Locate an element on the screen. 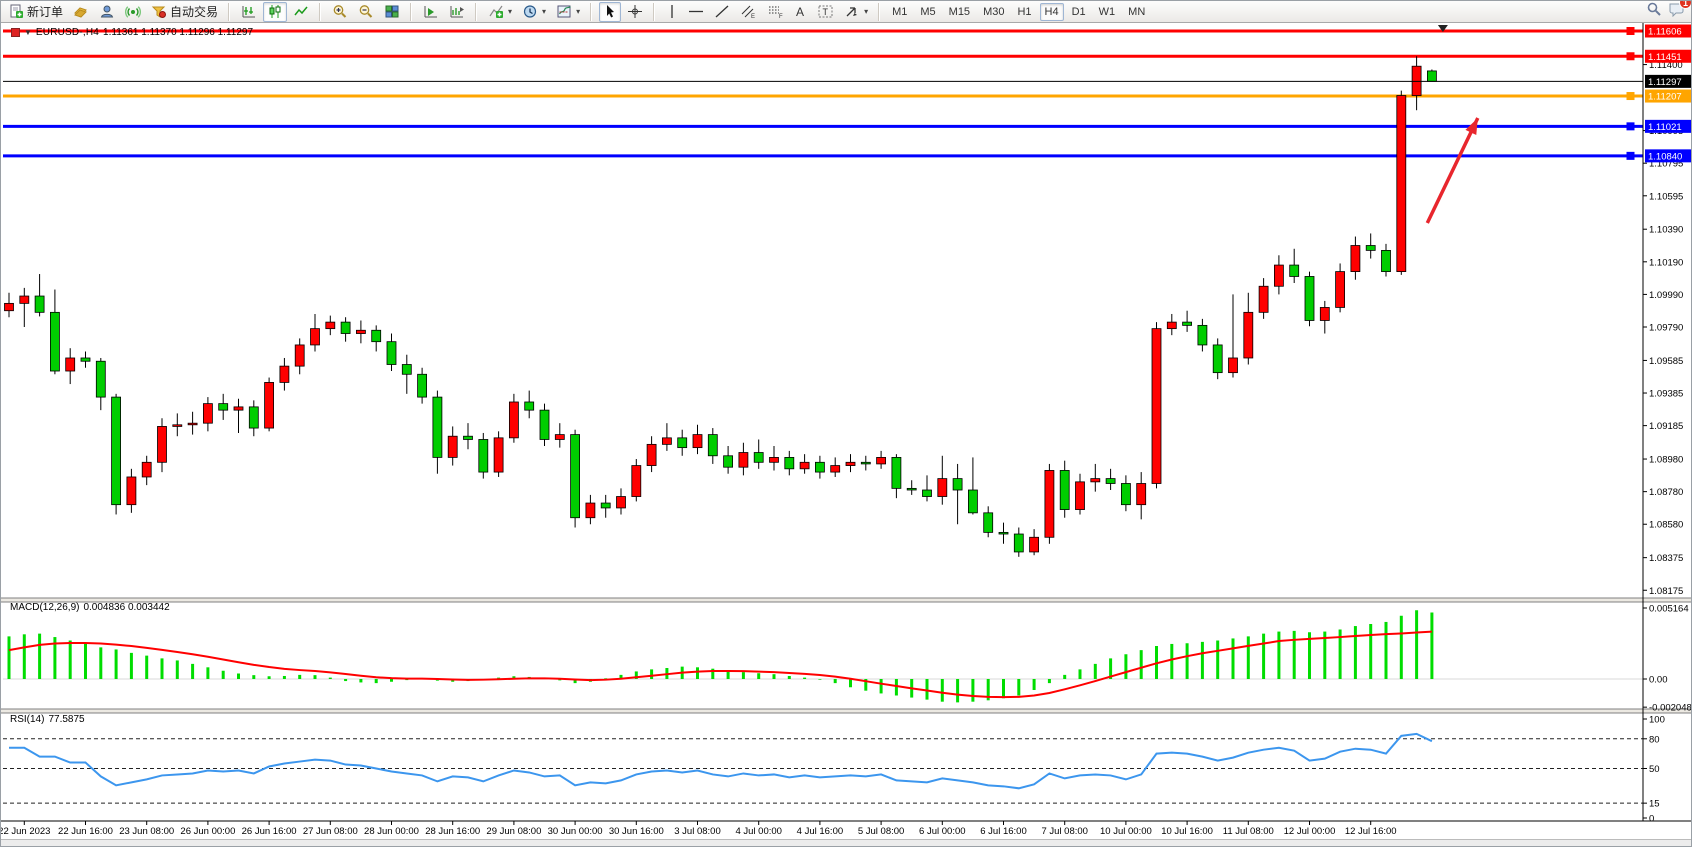  candlestick-chart-icon is located at coordinates (275, 11).